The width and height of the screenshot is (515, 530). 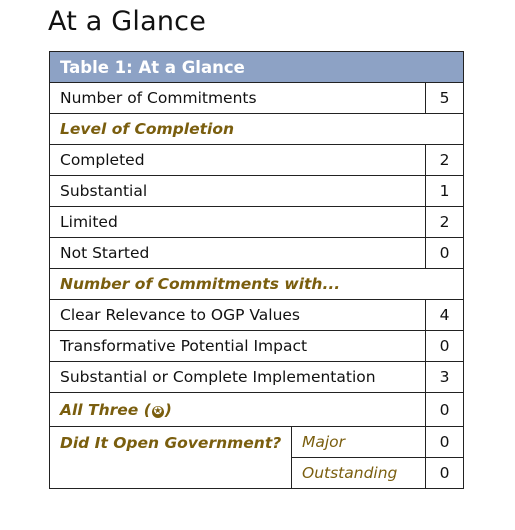 I want to click on star-badge-icon: ✪, so click(x=157, y=411).